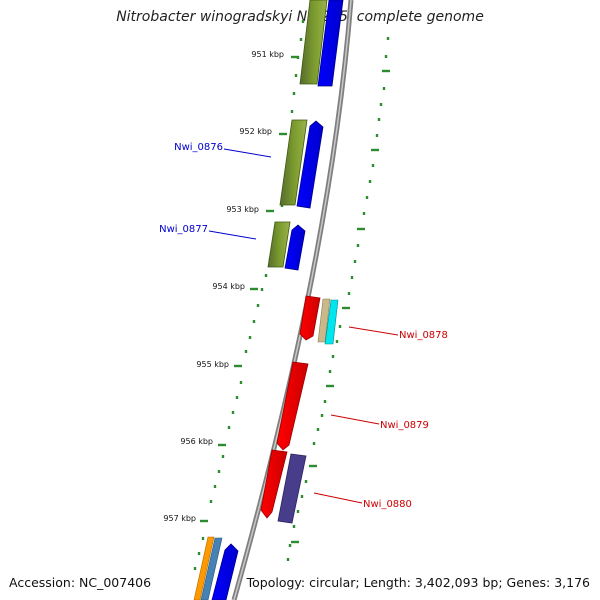  What do you see at coordinates (179, 518) in the screenshot?
I see `kbp-label-957: 957 kbp` at bounding box center [179, 518].